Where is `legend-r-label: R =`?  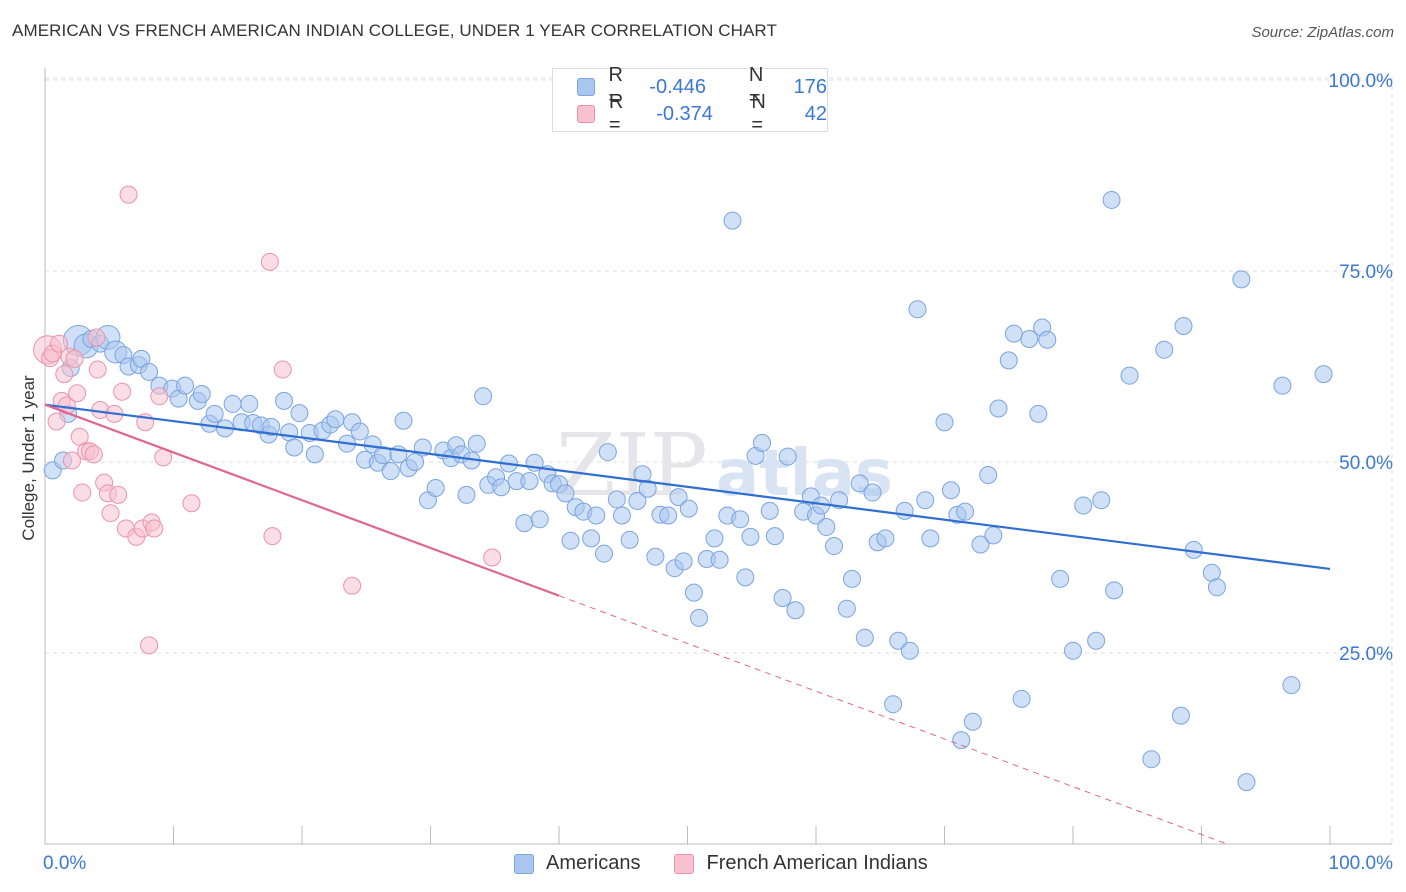
legend-r-label: R = is located at coordinates (615, 86).